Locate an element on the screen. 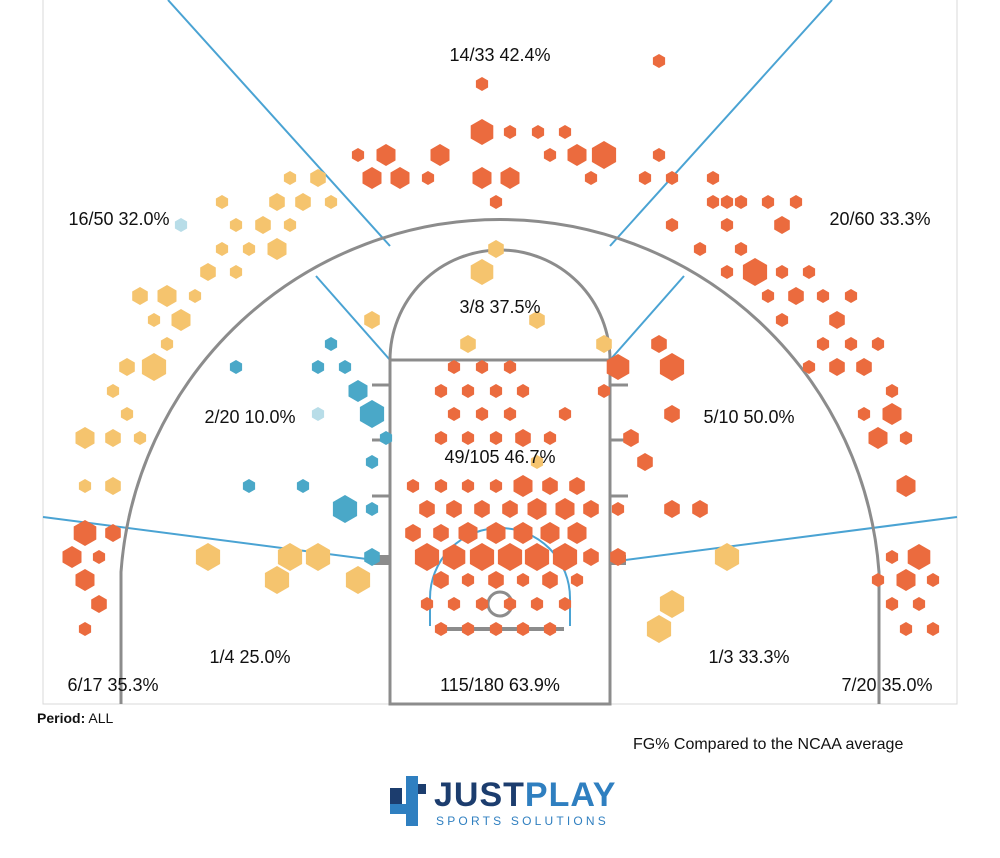  jp-logo-icon is located at coordinates (408, 801).